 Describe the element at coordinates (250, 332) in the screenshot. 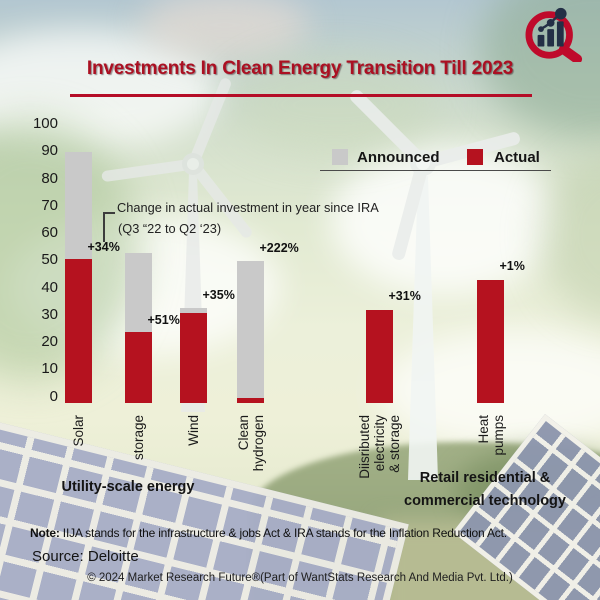

I see `bar-announced-clean-hydrogen` at that location.